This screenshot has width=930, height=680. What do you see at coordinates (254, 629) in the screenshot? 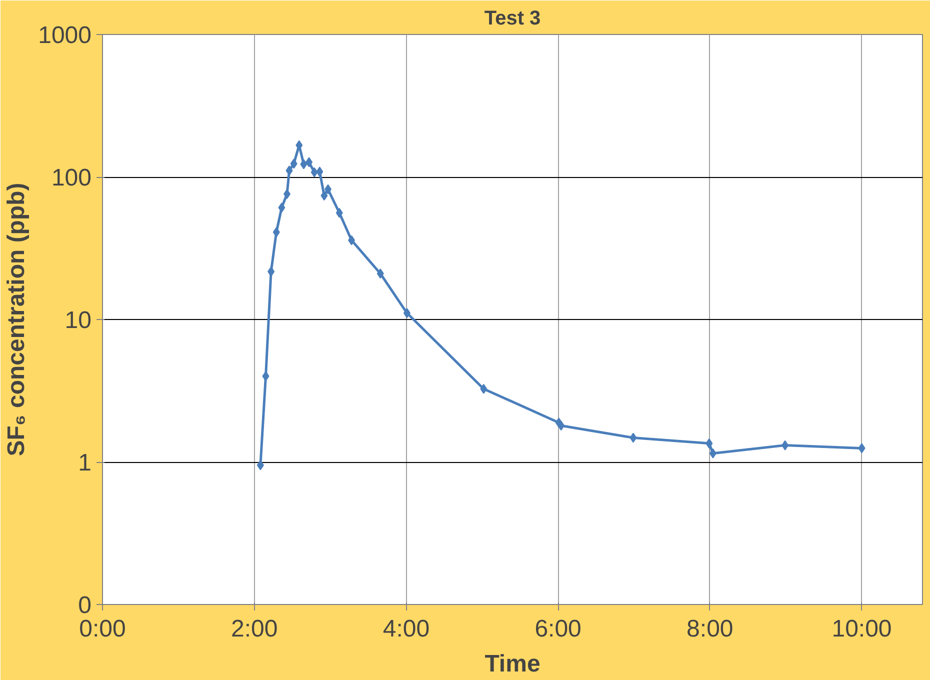
I see `x-tick-label: 2:00` at bounding box center [254, 629].